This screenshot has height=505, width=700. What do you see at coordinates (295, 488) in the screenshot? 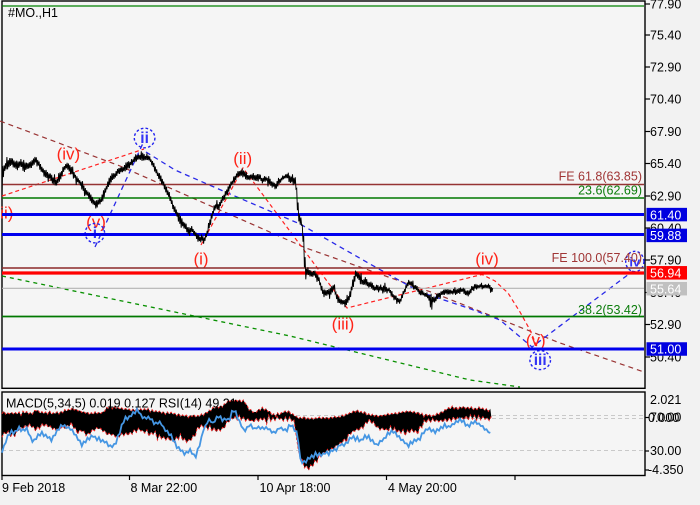
I see `svg-text: 10 Apr 18:00` at bounding box center [295, 488].